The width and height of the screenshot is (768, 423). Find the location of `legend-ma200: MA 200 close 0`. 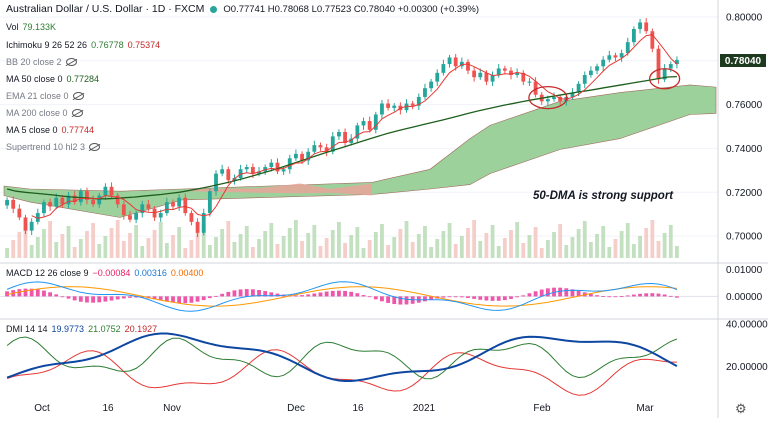

legend-ma200: MA 200 close 0 is located at coordinates (44, 113).